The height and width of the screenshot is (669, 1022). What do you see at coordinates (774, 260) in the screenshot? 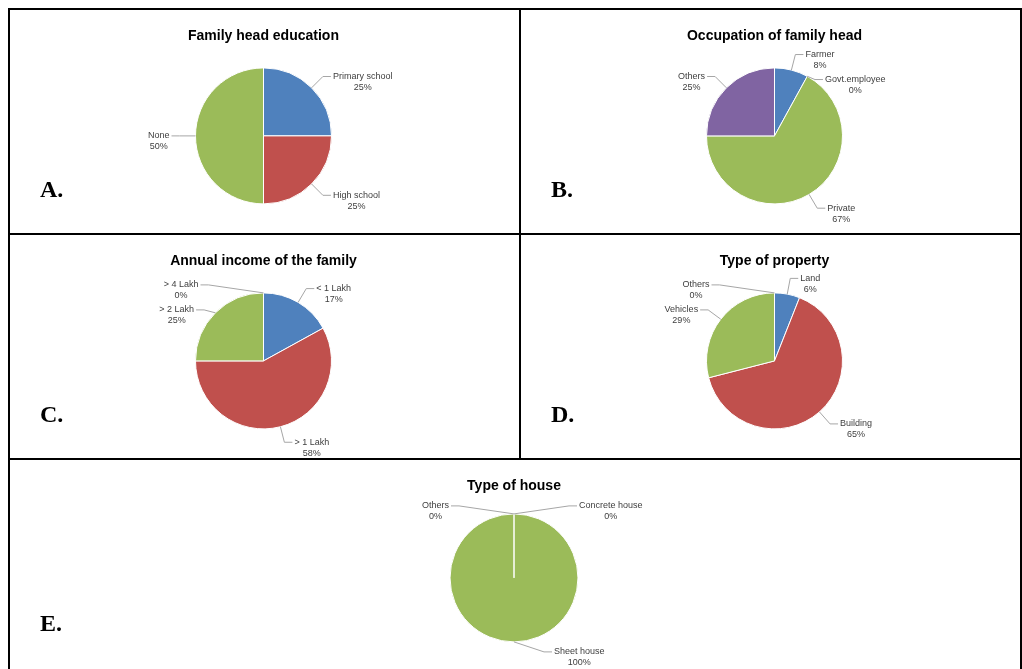
I see `chart-title: Type of property` at bounding box center [774, 260].